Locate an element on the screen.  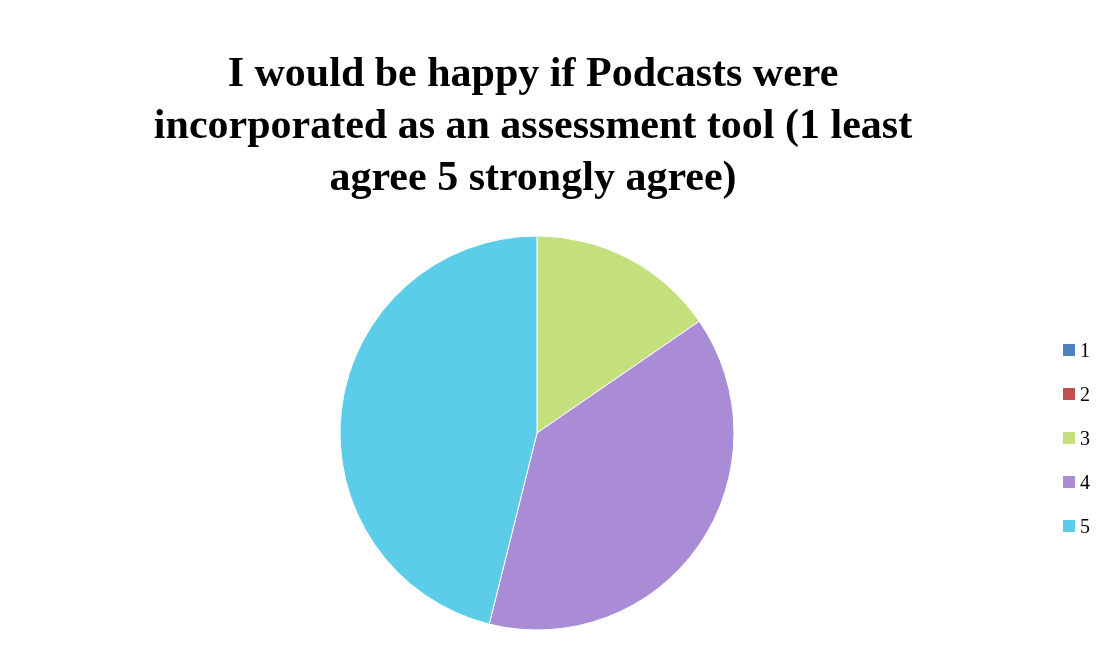
legend-label: 1 is located at coordinates (1085, 350).